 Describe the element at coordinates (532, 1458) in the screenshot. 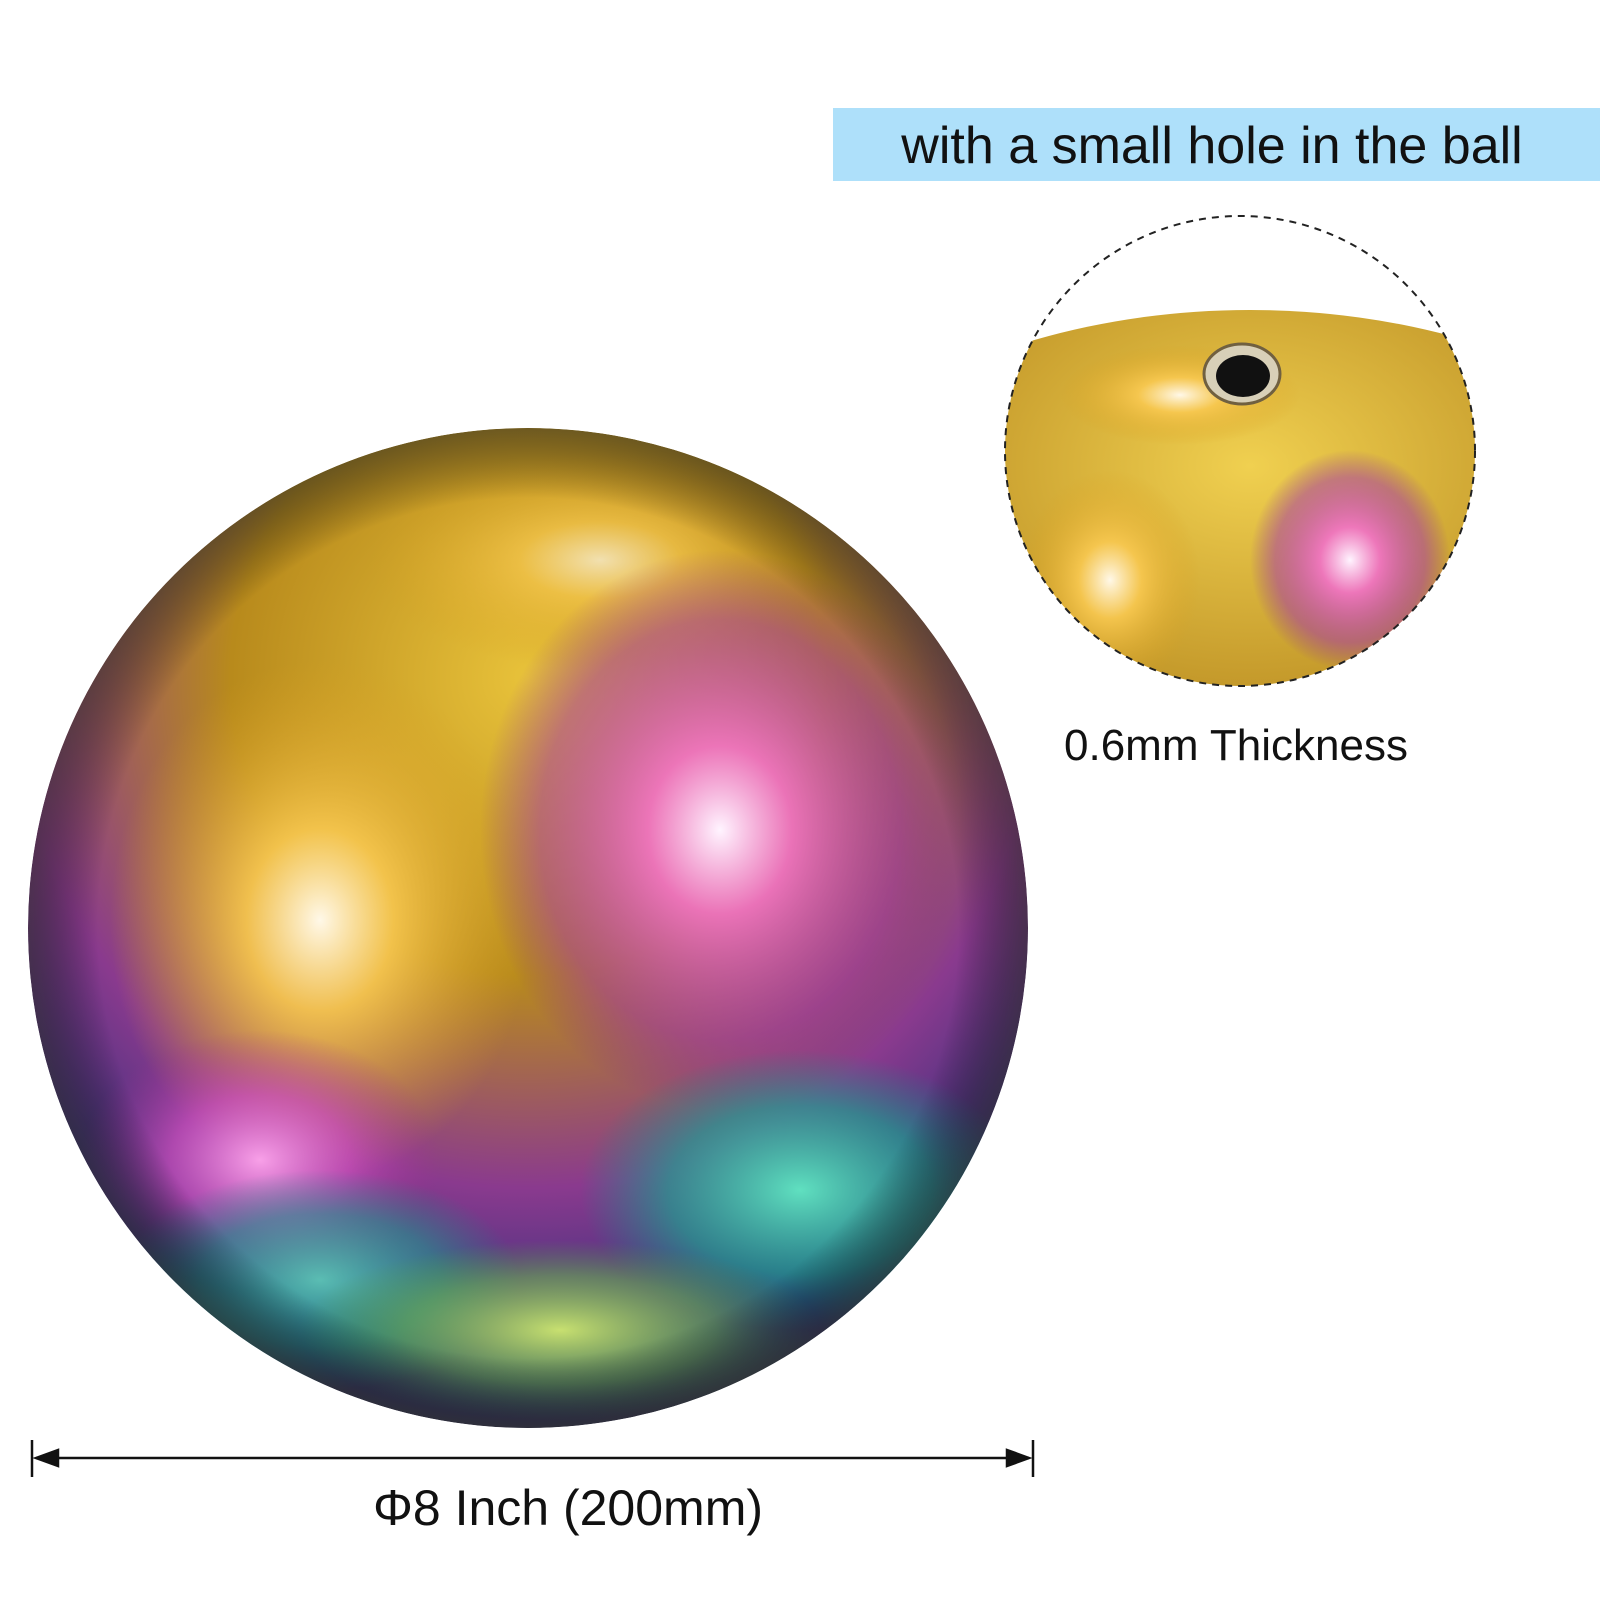

I see `dimension-line` at that location.